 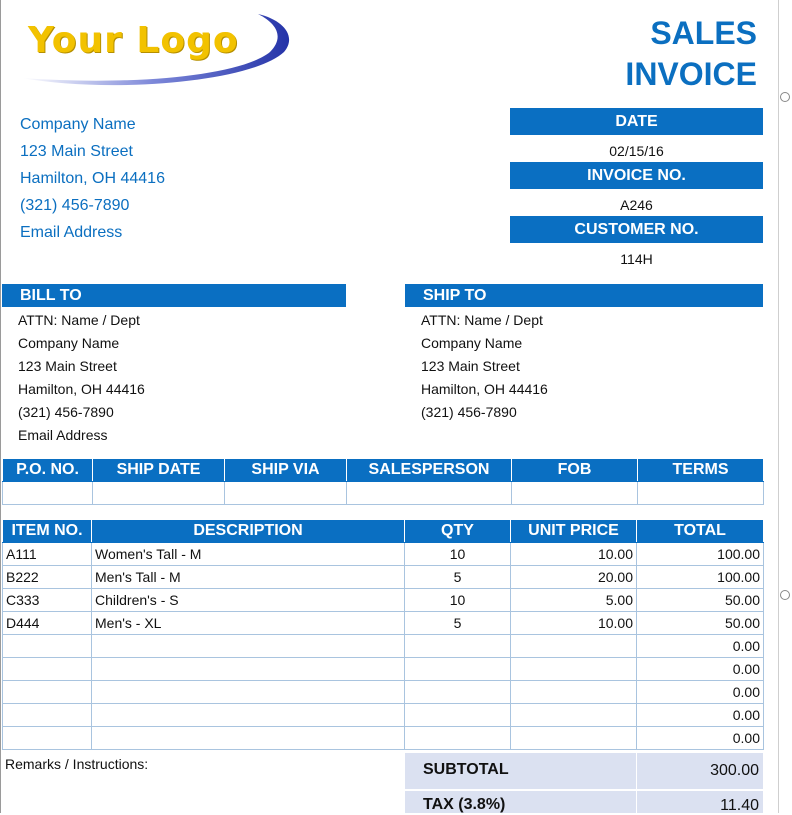 I want to click on bill-to-city: Hamilton, OH 44416, so click(x=81, y=389).